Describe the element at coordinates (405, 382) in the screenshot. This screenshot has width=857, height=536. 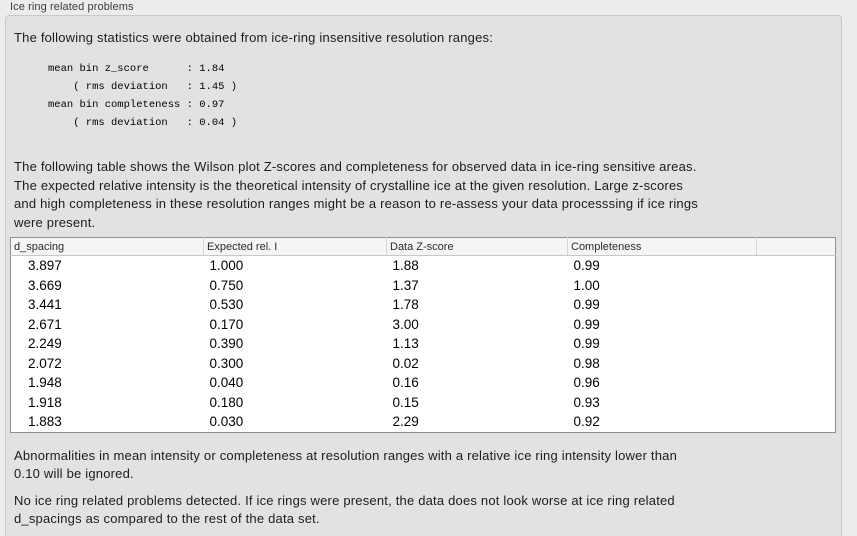
I see `table-cell: 0.16` at that location.